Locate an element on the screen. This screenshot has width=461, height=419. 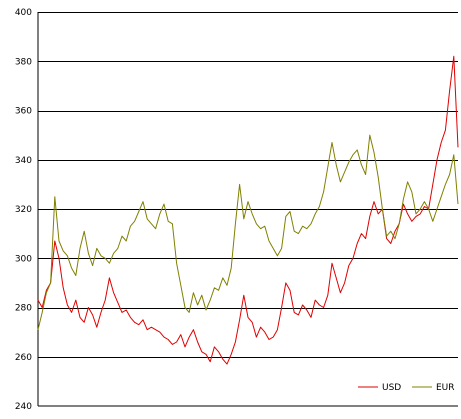
y-tick-label-380: 380 is located at coordinates (23, 62).